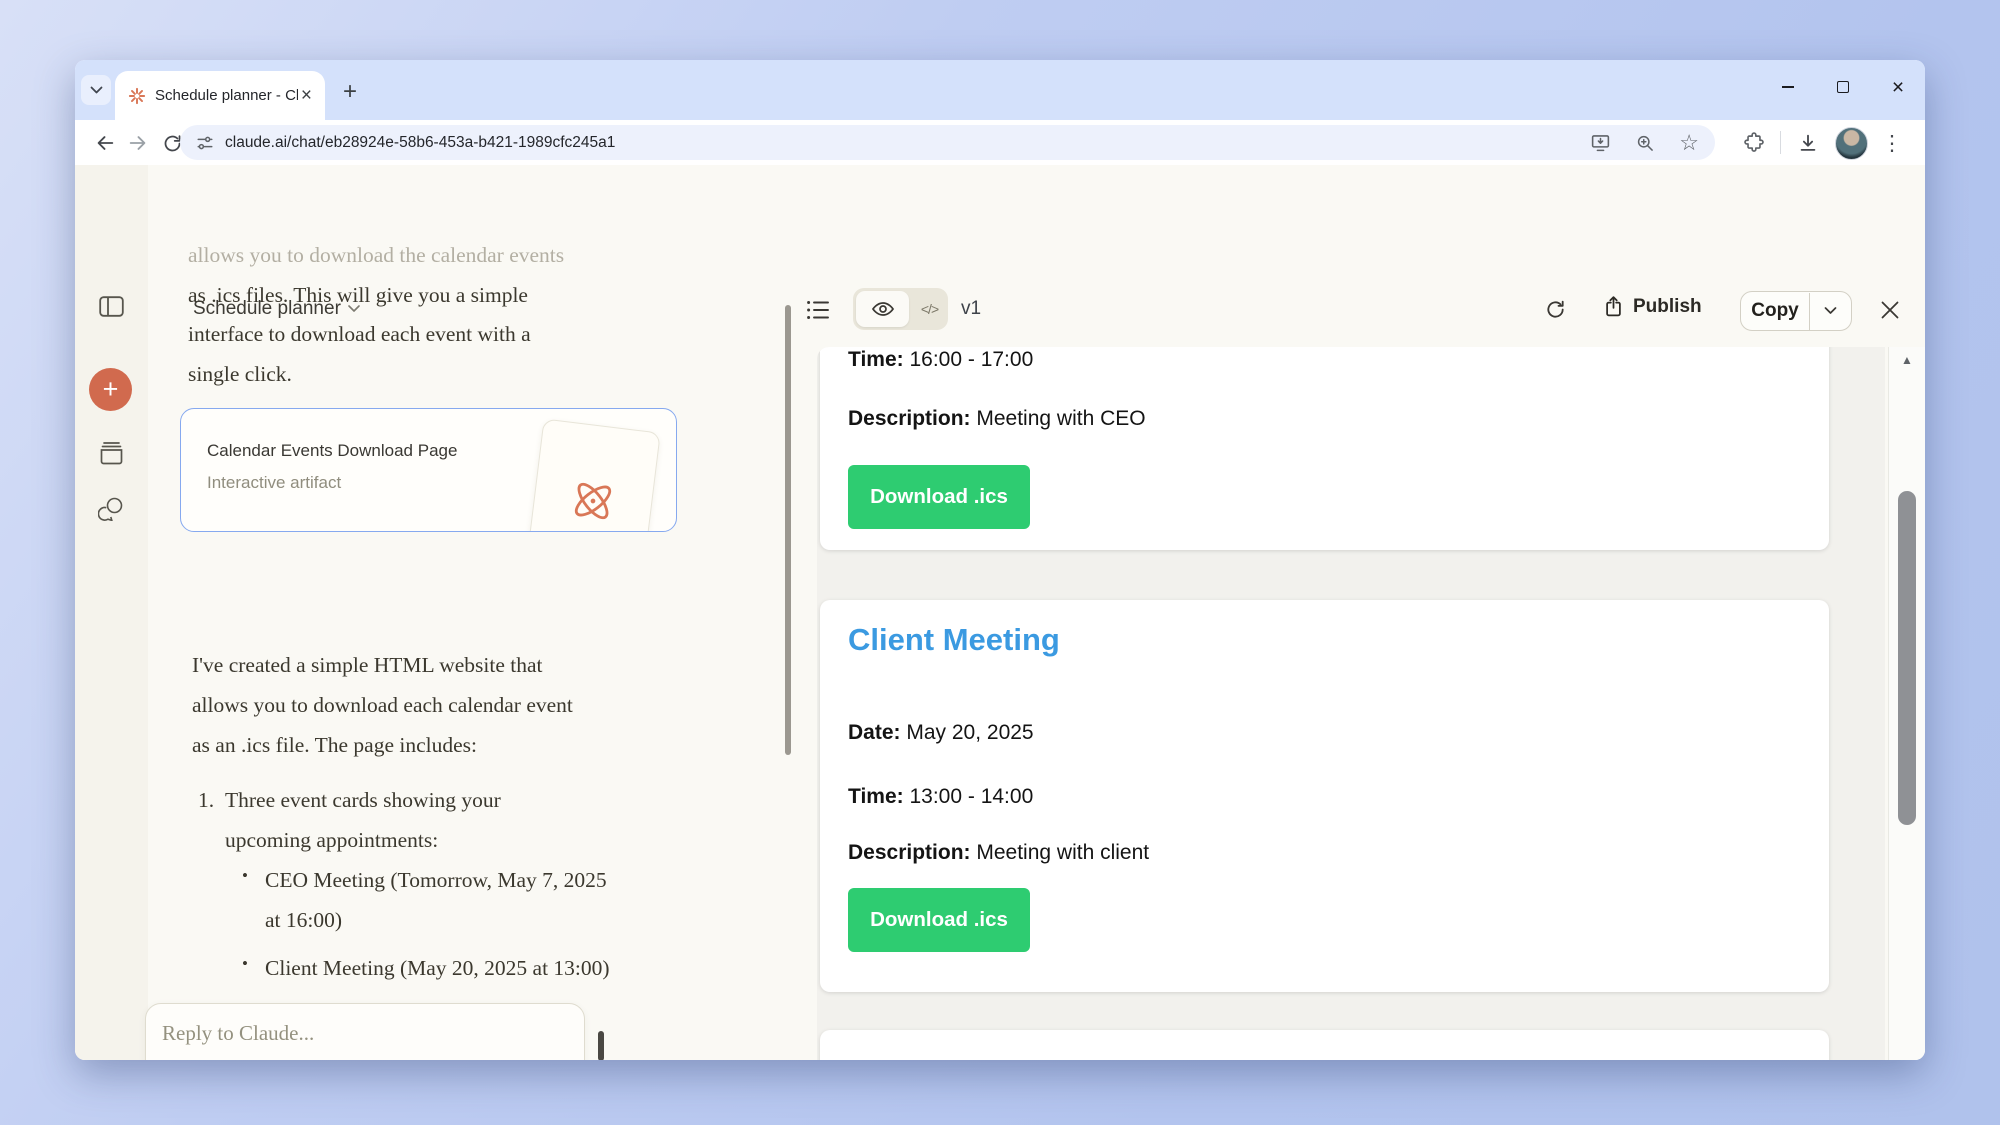  I want to click on list-item-line: upcoming appointments:, so click(332, 840).